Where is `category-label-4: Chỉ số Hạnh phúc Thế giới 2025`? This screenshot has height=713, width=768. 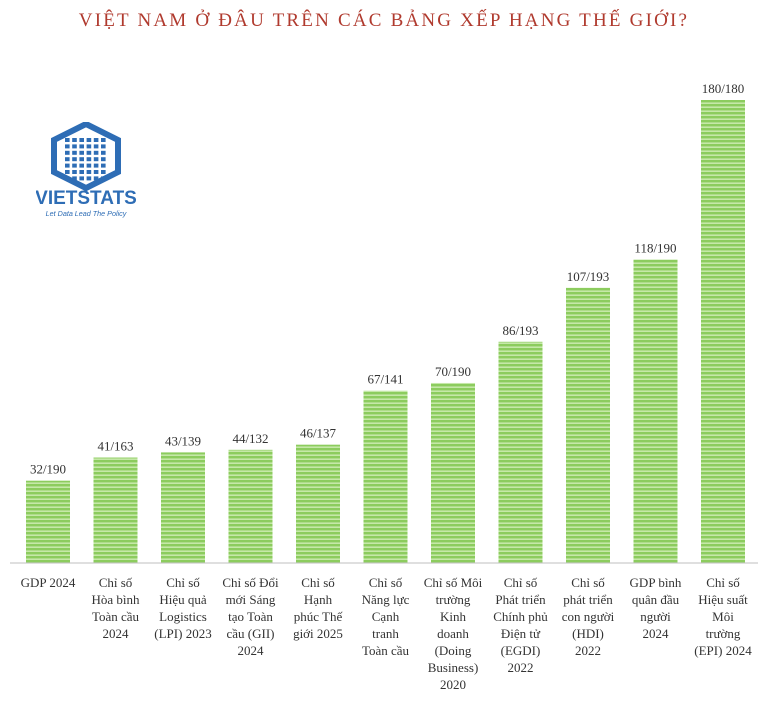 category-label-4: Chỉ số Hạnh phúc Thế giới 2025 is located at coordinates (318, 608).